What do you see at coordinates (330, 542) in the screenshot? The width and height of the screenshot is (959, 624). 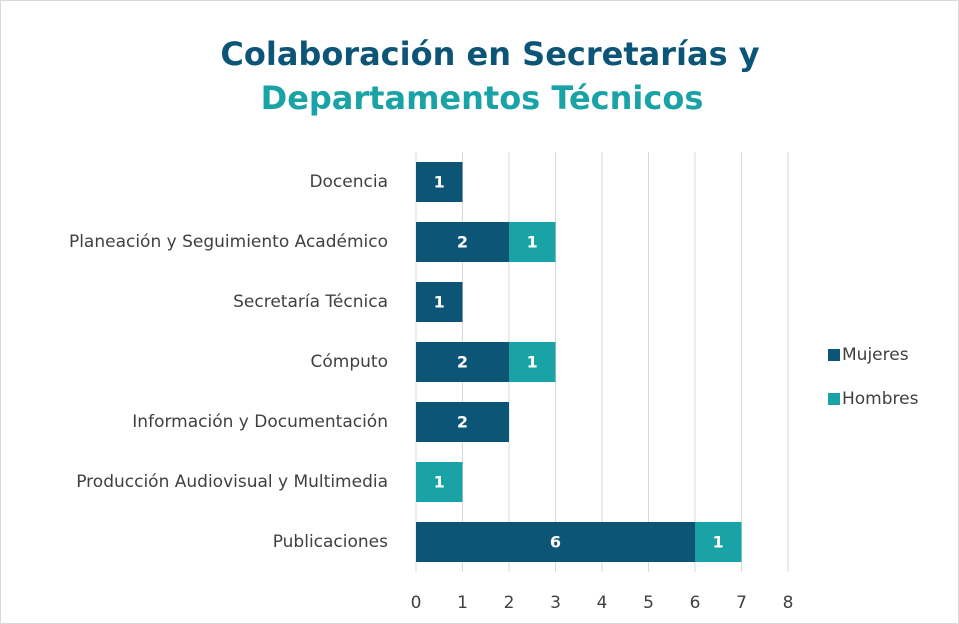 I see `y-tick-label: Publicaciones` at bounding box center [330, 542].